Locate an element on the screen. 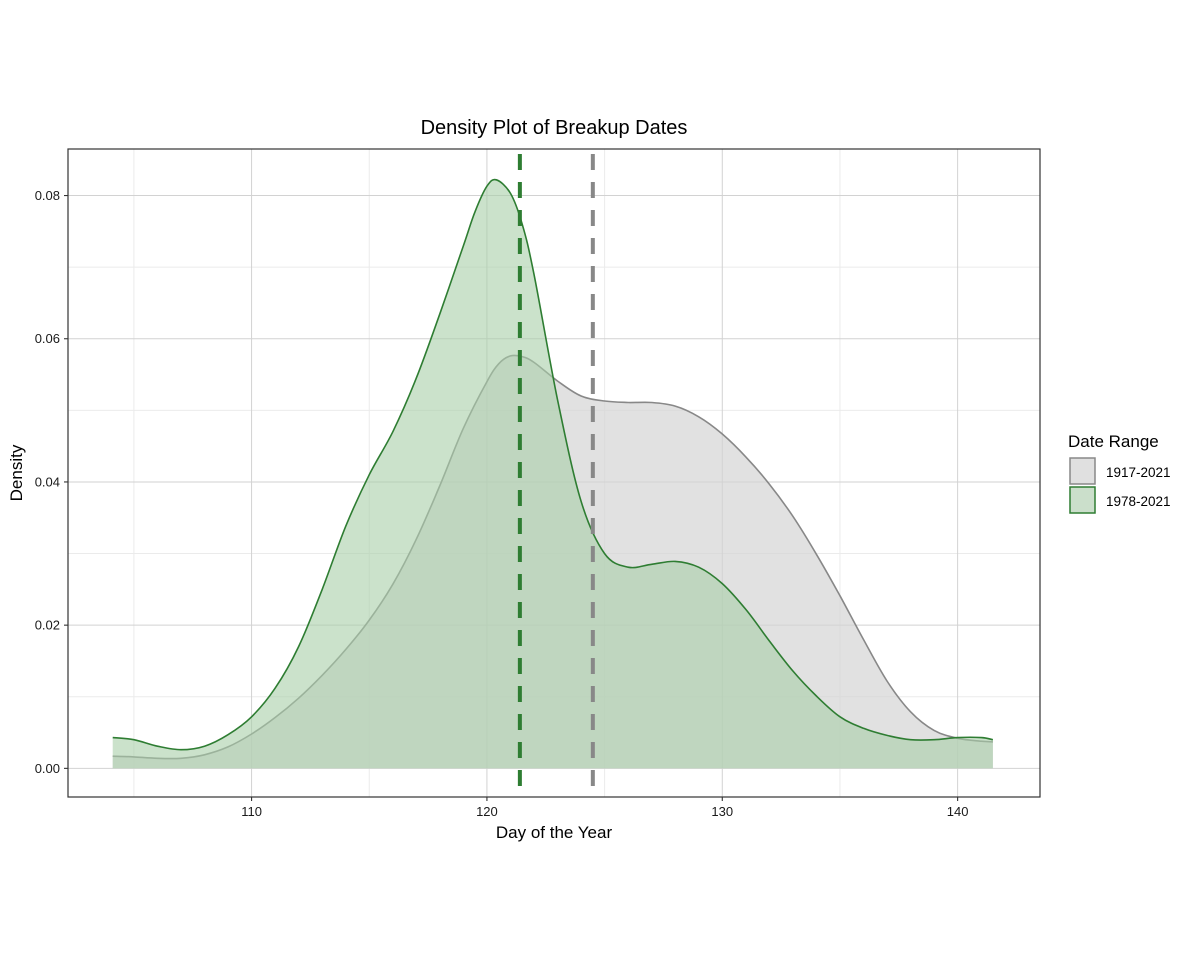 The height and width of the screenshot is (960, 1200). legend-title: Date Range is located at coordinates (1113, 441).